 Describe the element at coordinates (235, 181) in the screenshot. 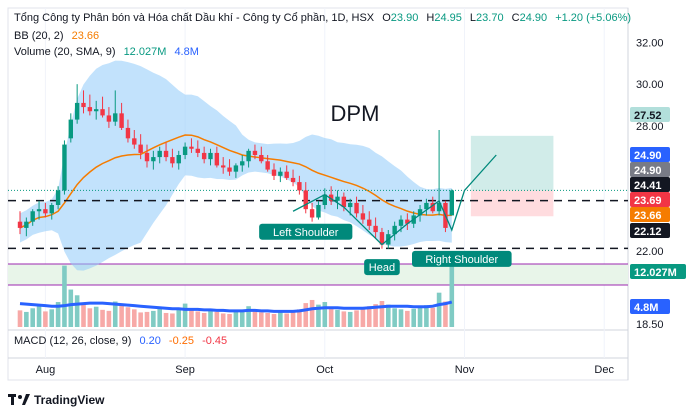

I see `bollinger-basis-line` at that location.